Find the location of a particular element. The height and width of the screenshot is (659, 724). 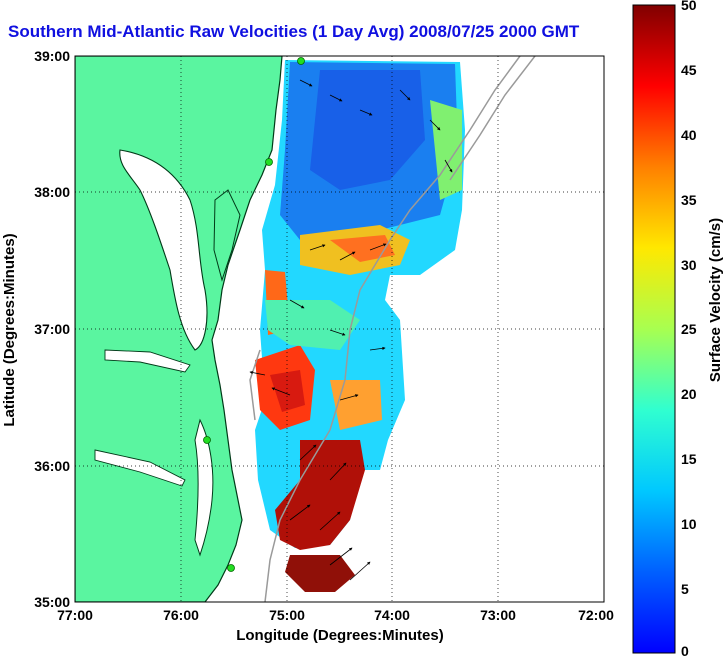

colorbar-tick-label: 20 is located at coordinates (689, 394).